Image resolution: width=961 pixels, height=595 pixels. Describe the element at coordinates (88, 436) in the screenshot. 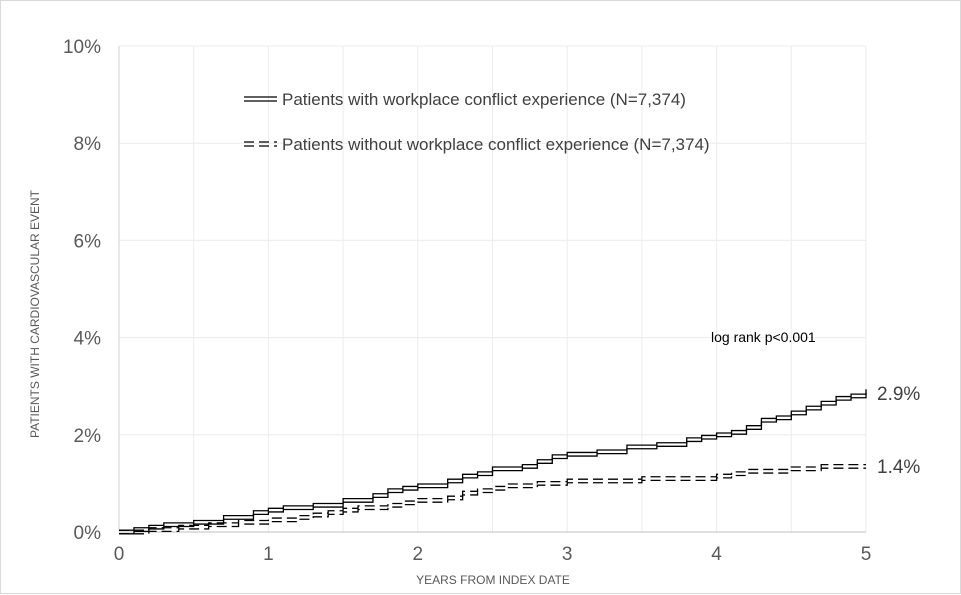

I see `y-tick-label: 2%` at that location.